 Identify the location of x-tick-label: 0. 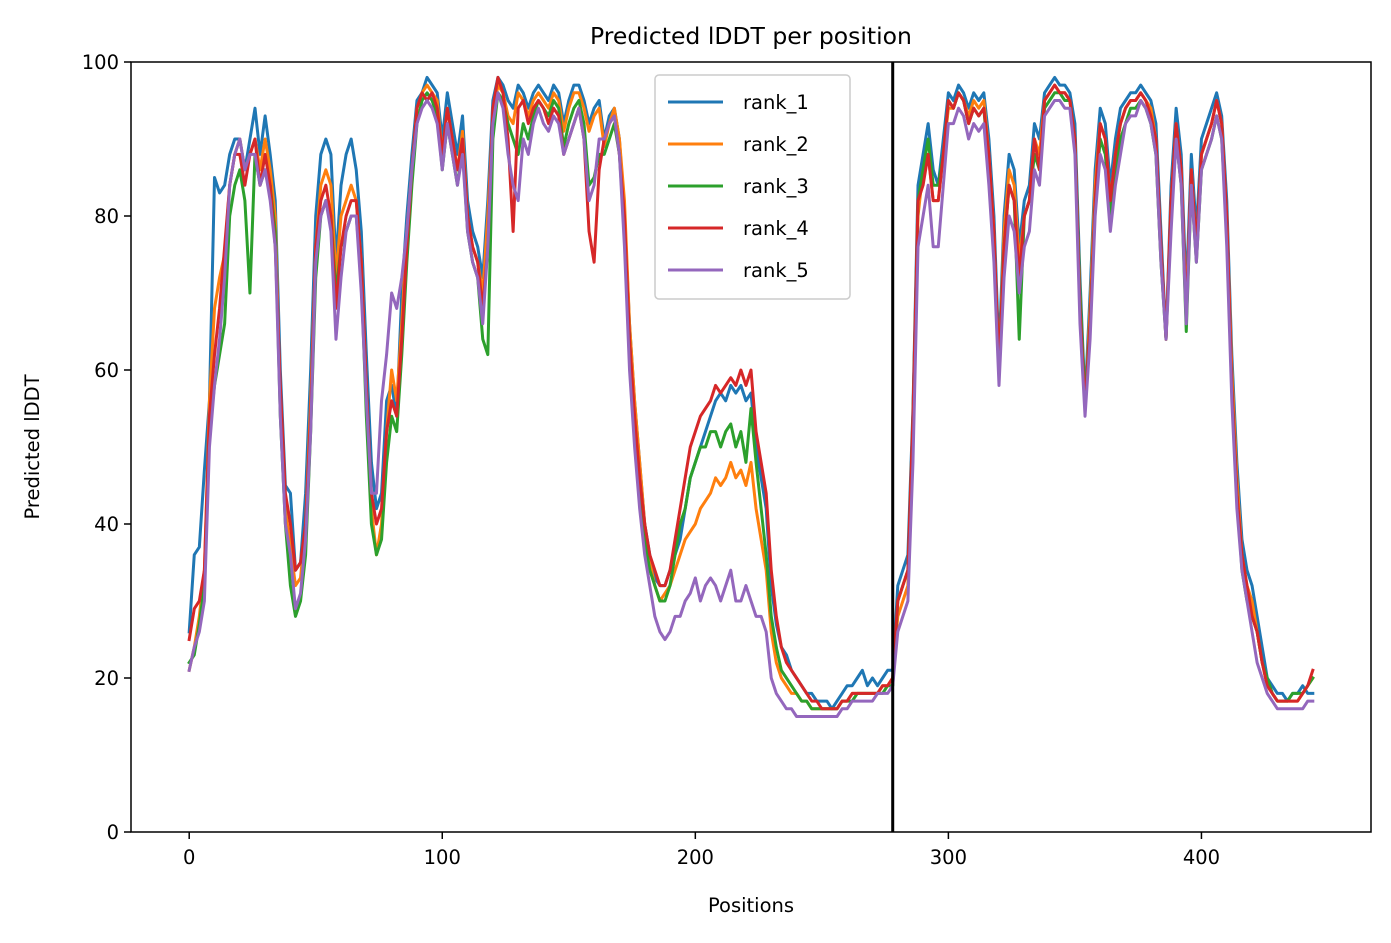
(189, 857).